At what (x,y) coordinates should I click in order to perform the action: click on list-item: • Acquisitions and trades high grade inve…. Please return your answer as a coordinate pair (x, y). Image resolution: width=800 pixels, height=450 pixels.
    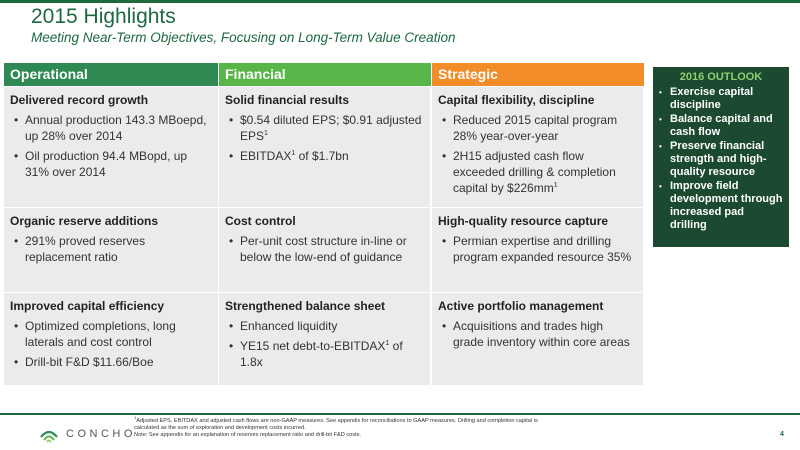
    Looking at the image, I should click on (537, 334).